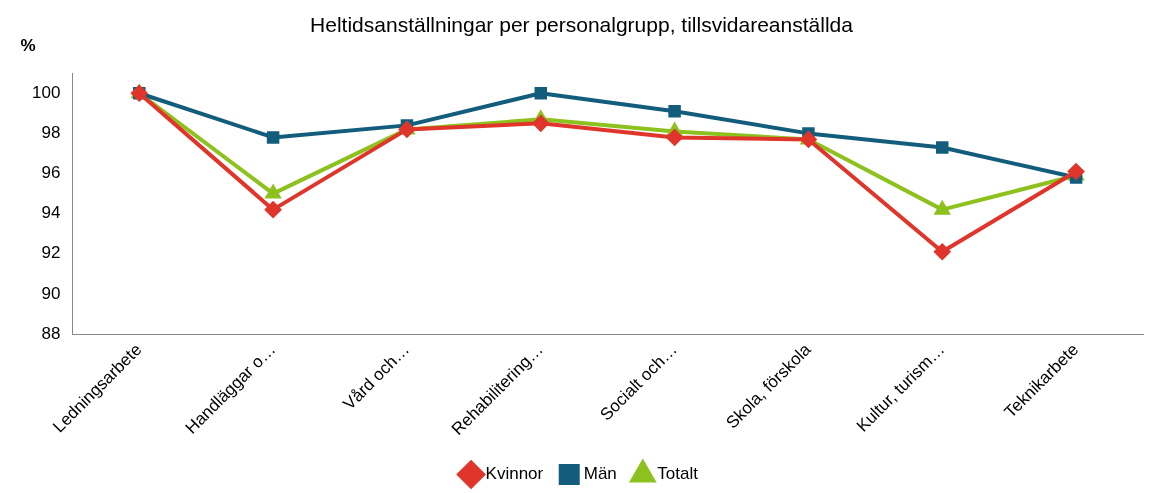  What do you see at coordinates (51, 213) in the screenshot?
I see `y-tick-label: 94` at bounding box center [51, 213].